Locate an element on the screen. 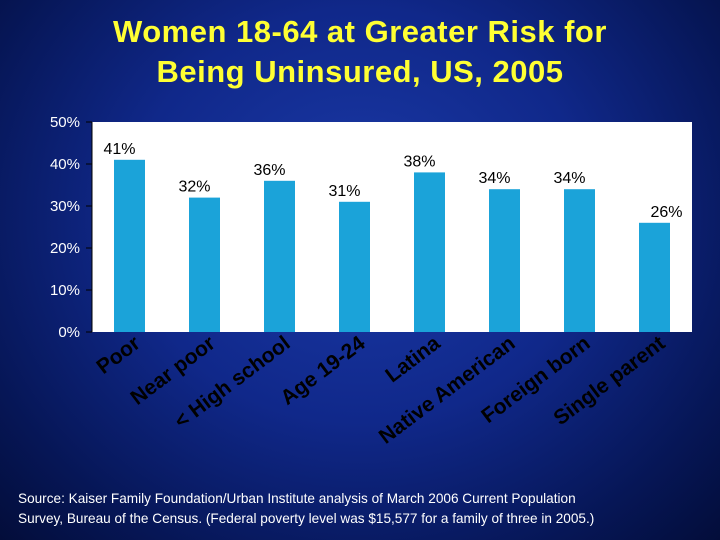 Image resolution: width=720 pixels, height=540 pixels. data-label: 31% is located at coordinates (344, 191).